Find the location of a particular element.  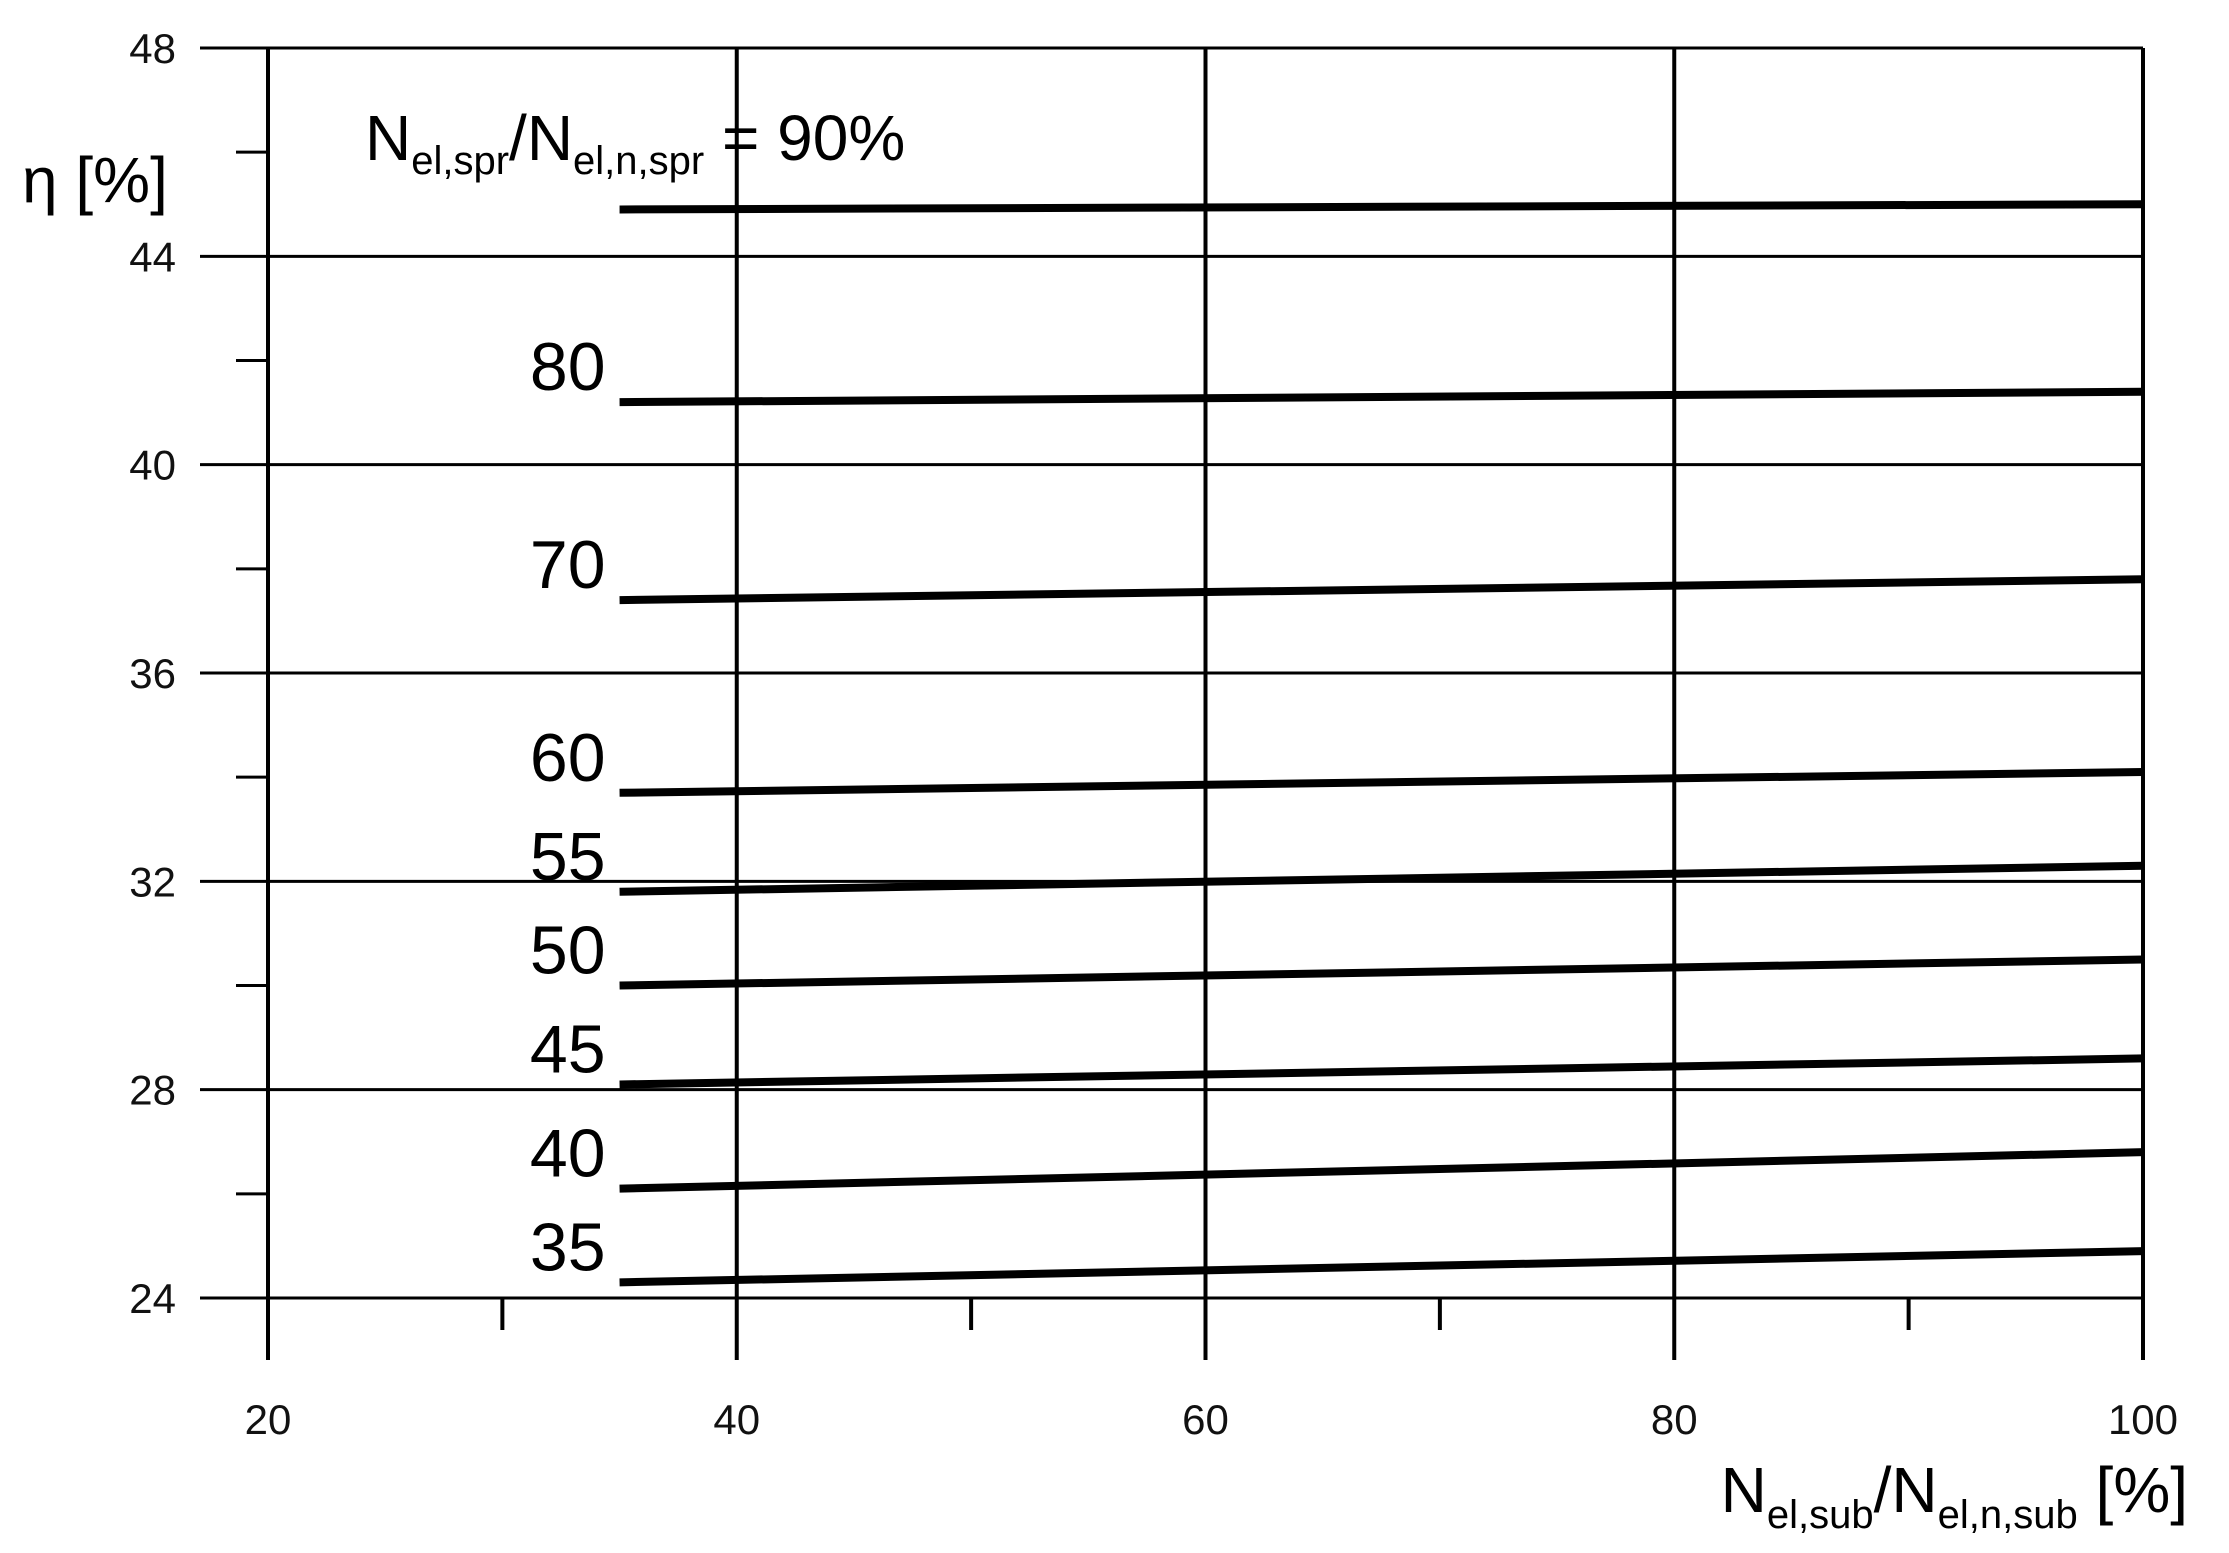

y-tick-label-28: 28 is located at coordinates (152, 1090).